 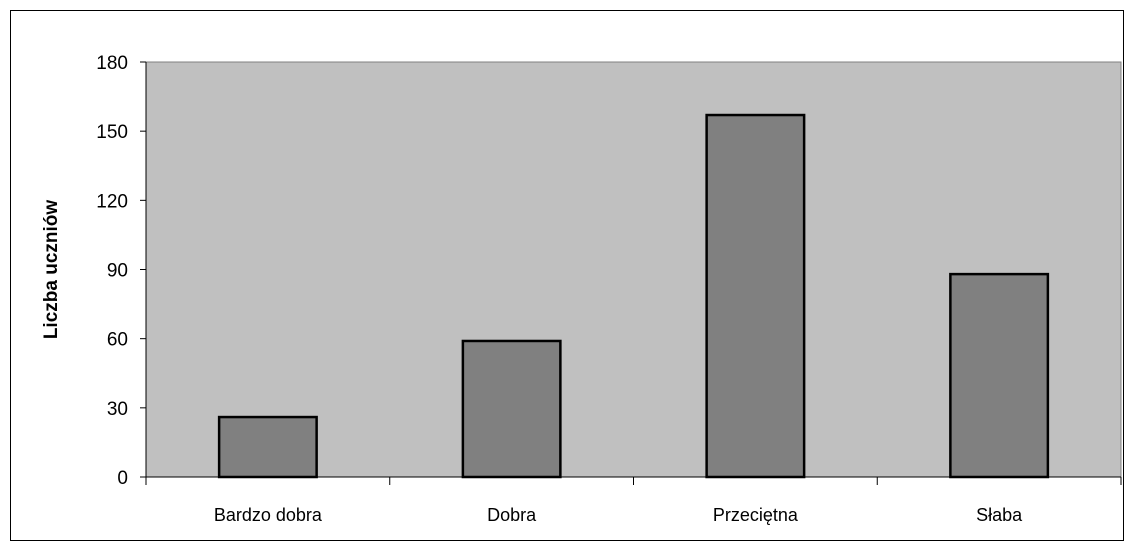 What do you see at coordinates (267, 447) in the screenshot?
I see `bar-bardzo-dobra` at bounding box center [267, 447].